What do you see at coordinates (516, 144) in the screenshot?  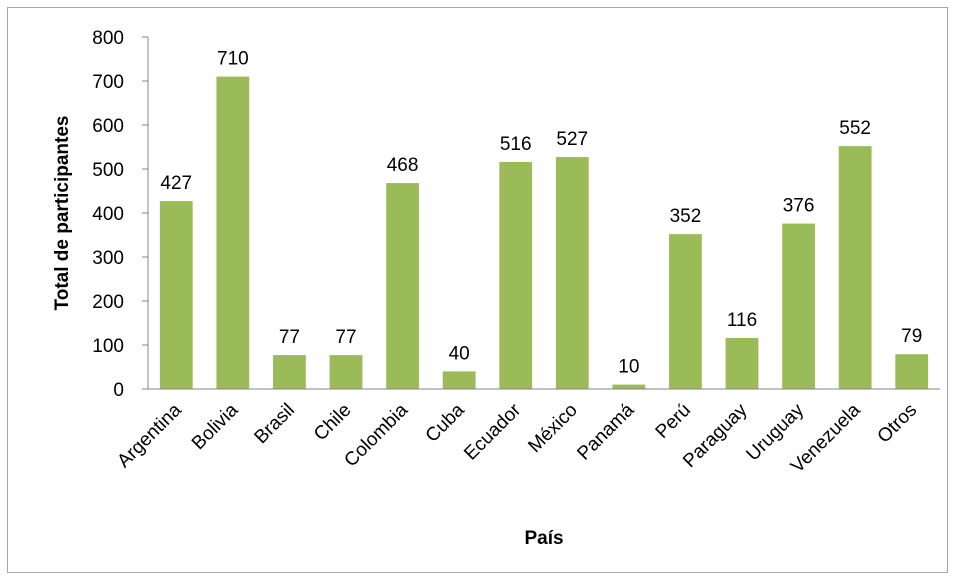 I see `data-label: 516` at bounding box center [516, 144].